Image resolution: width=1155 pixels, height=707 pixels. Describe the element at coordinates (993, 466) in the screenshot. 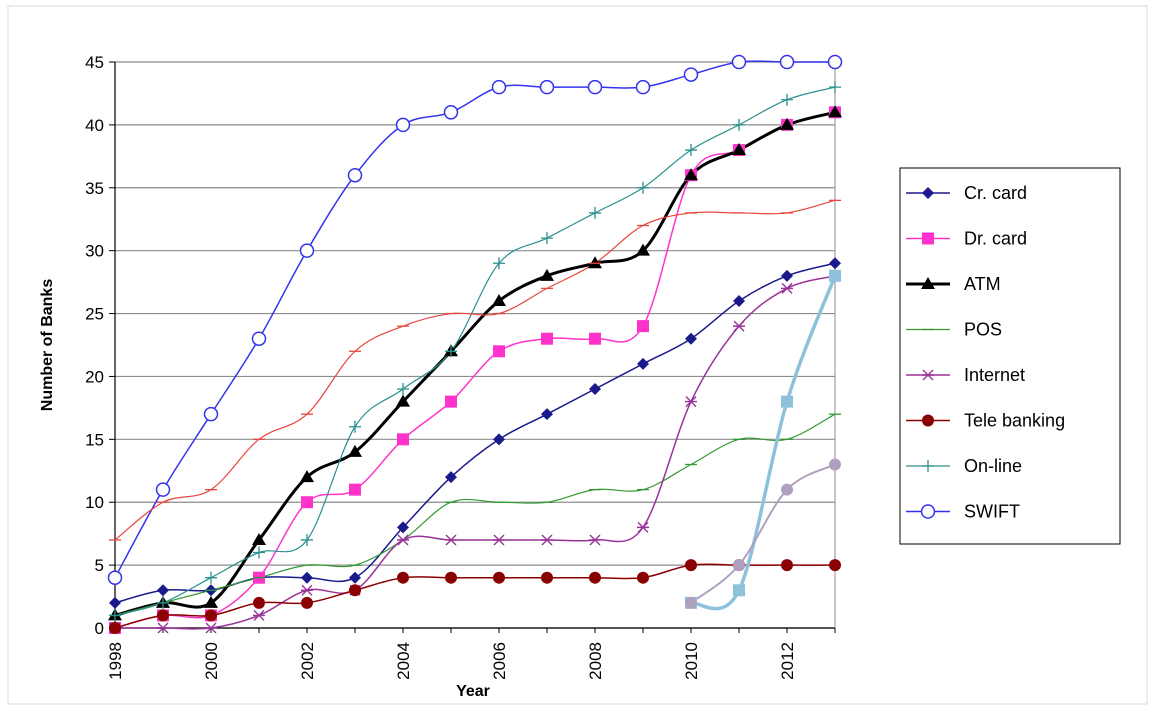

I see `legend-label: On-line` at that location.